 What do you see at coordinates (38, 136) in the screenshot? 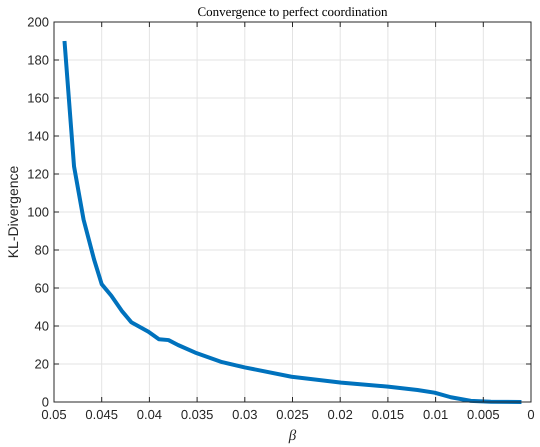
I see `y-tick-label: 140` at bounding box center [38, 136].